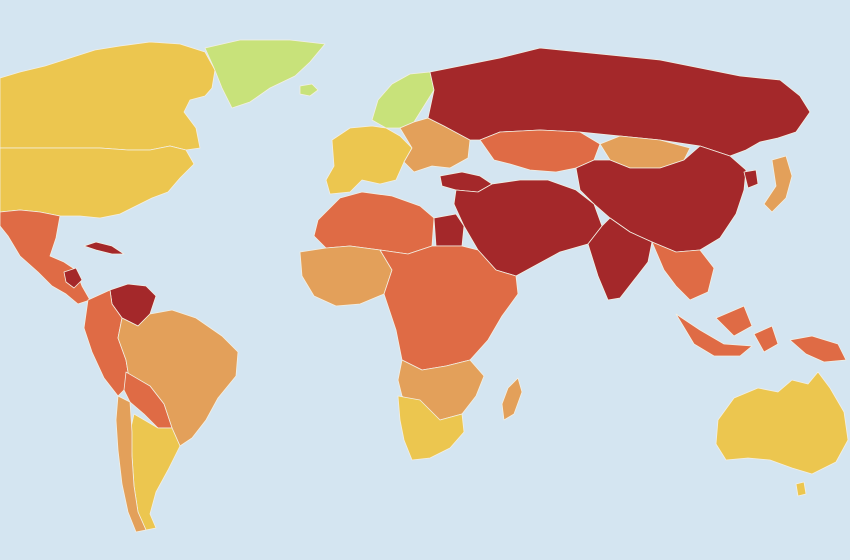 This screenshot has width=850, height=560. I want to click on region-india, so click(620, 259).